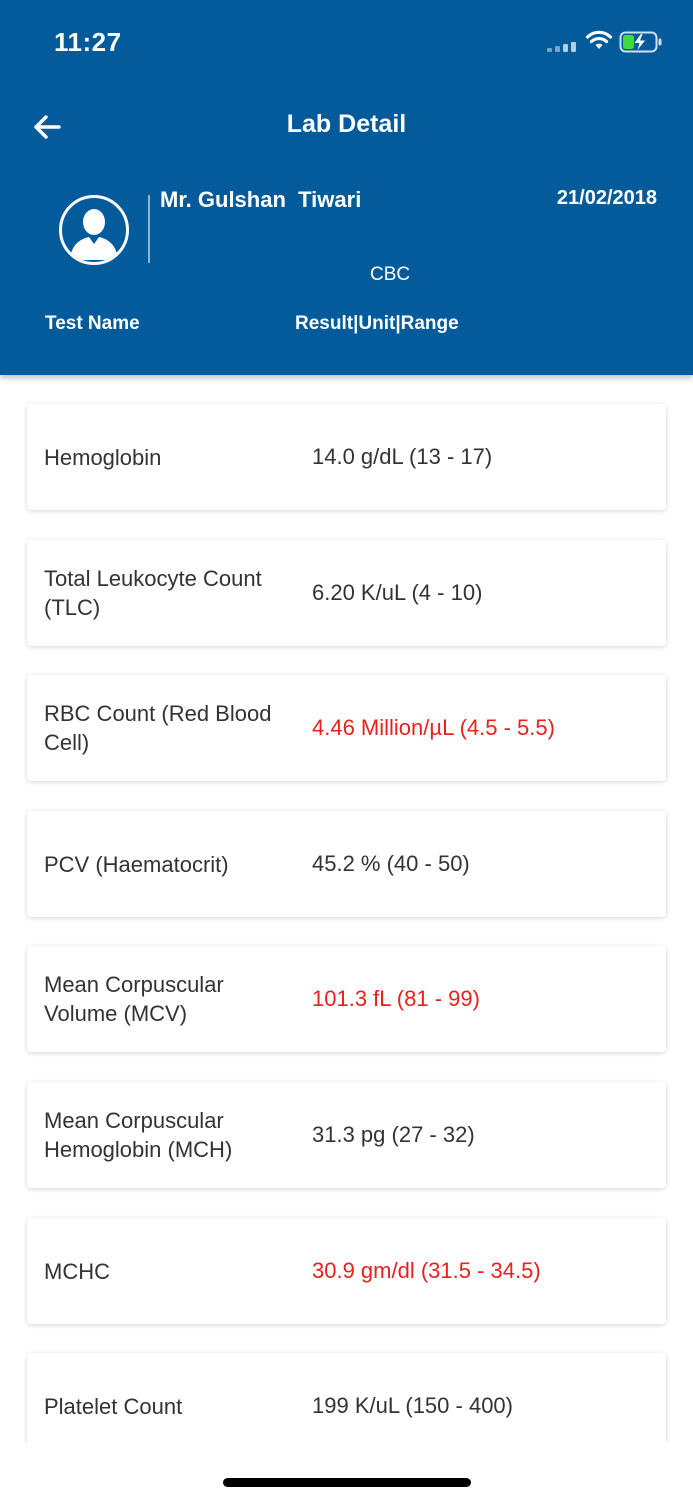 The width and height of the screenshot is (693, 1500). I want to click on arrow-left-icon, so click(47, 127).